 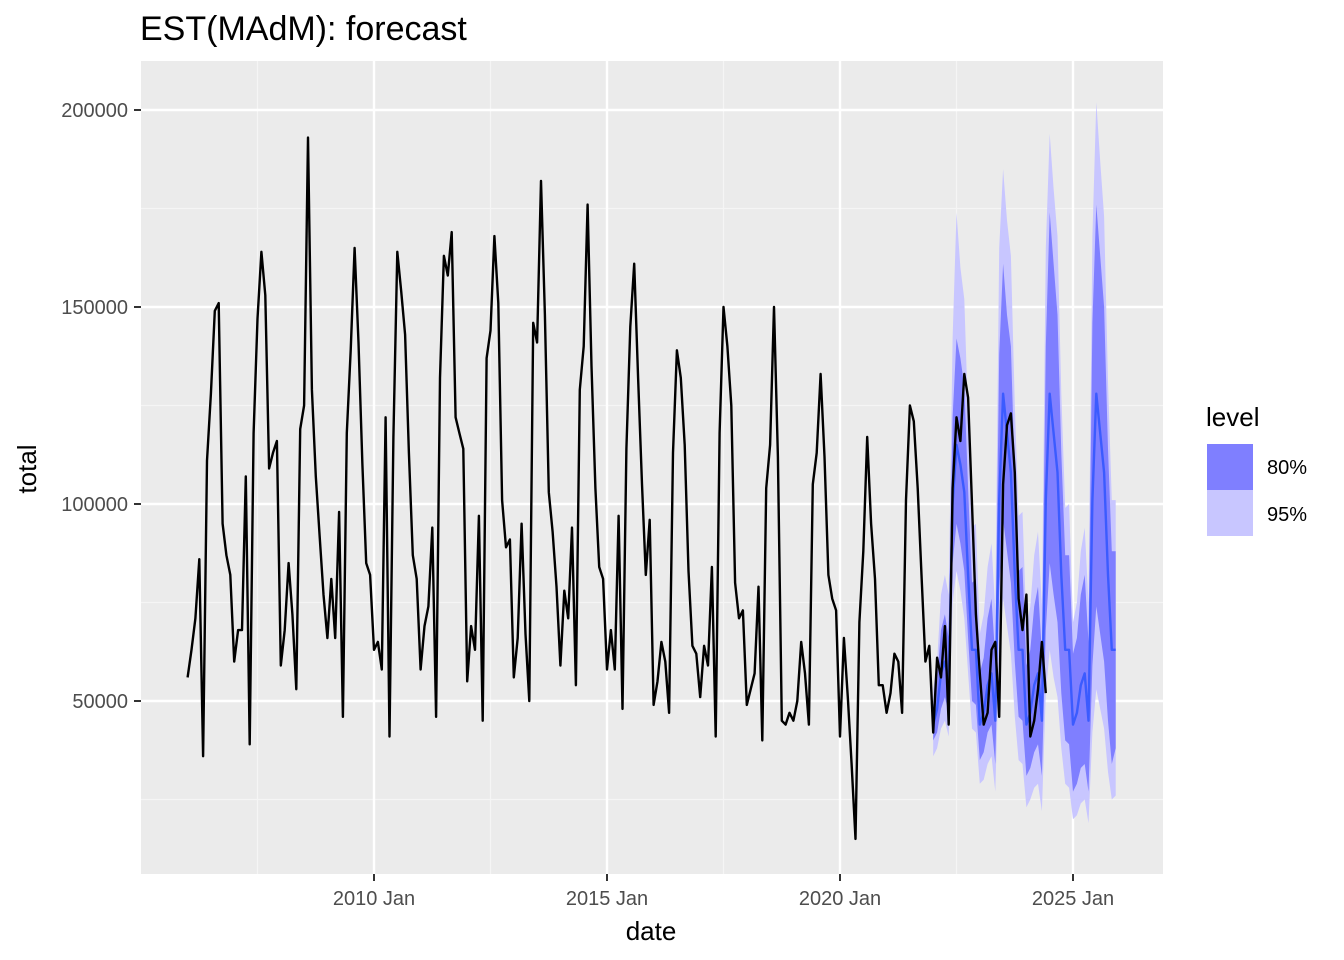 What do you see at coordinates (1073, 899) in the screenshot?
I see `x-tick-label: 2025 Jan` at bounding box center [1073, 899].